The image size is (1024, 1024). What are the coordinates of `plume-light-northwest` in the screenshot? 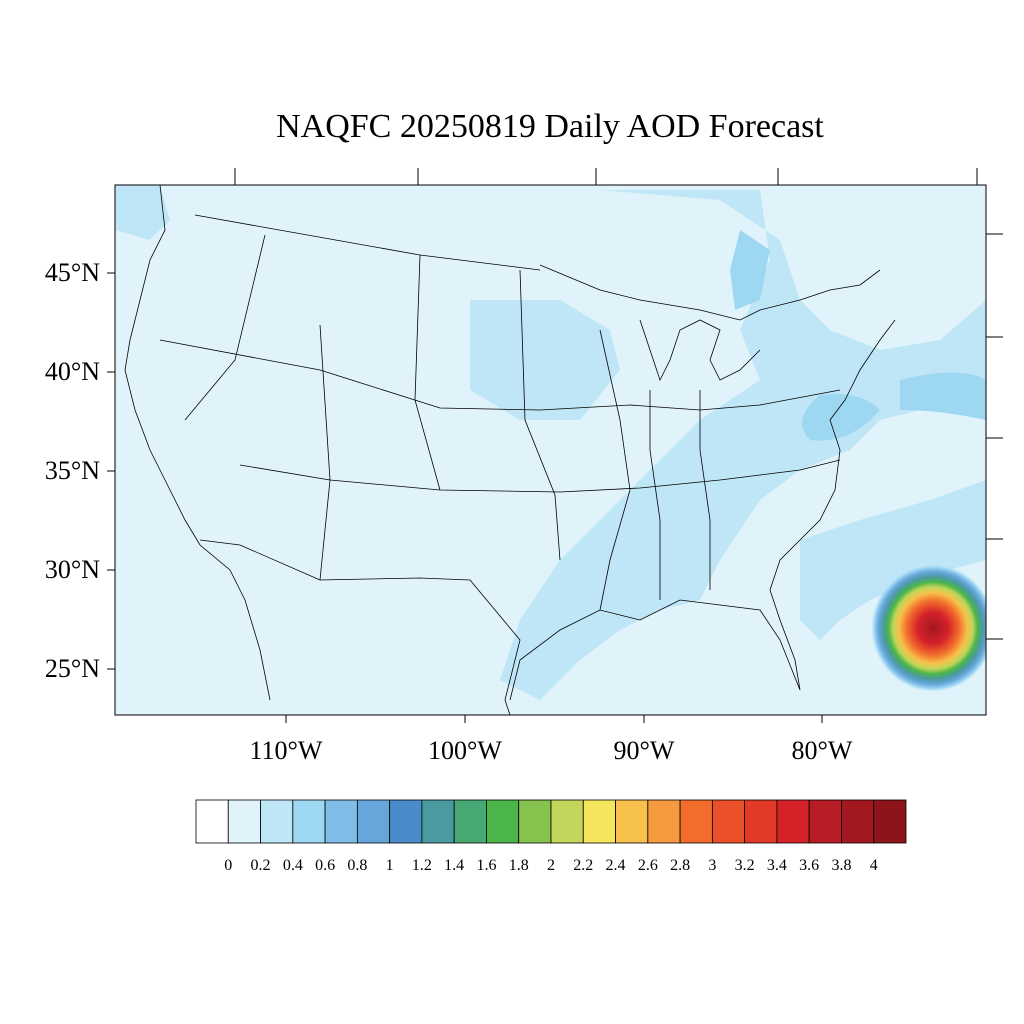 It's located at (142, 212).